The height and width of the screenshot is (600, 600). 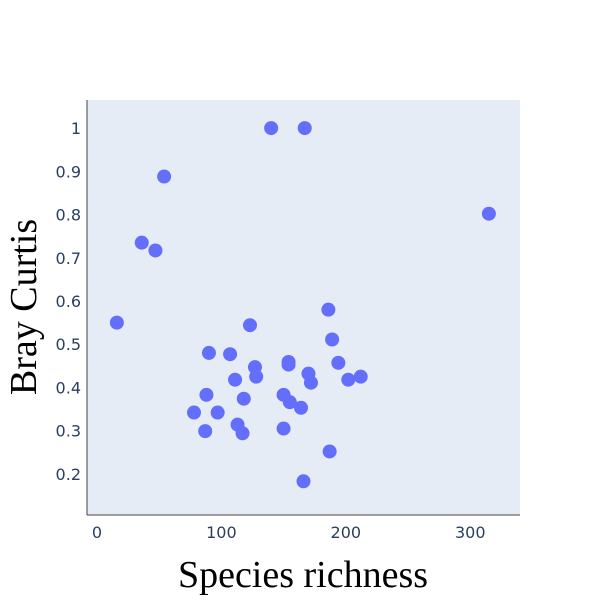 What do you see at coordinates (68, 474) in the screenshot?
I see `y-tick-label: 0.2` at bounding box center [68, 474].